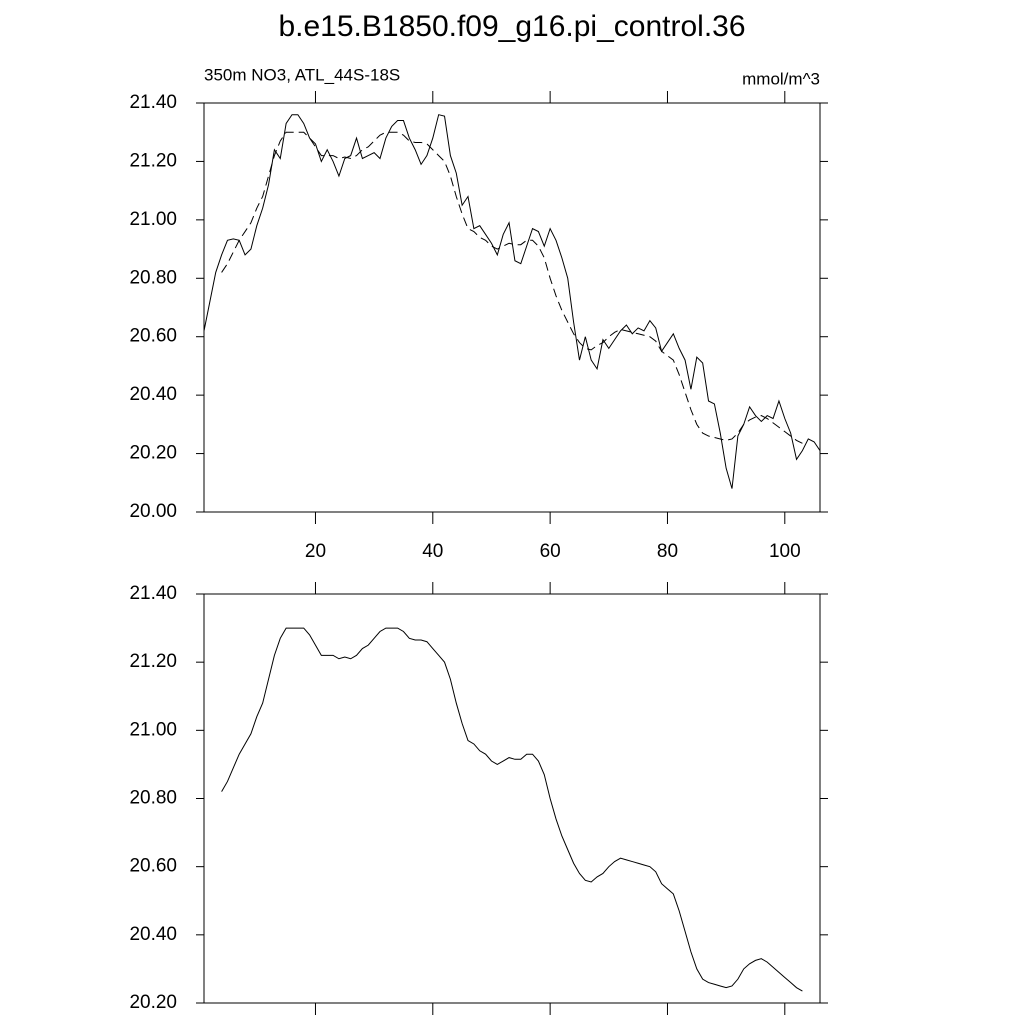 This screenshot has width=1024, height=1024. I want to click on subtitle-left: 350m NO3, ATL_44S-18S, so click(302, 74).